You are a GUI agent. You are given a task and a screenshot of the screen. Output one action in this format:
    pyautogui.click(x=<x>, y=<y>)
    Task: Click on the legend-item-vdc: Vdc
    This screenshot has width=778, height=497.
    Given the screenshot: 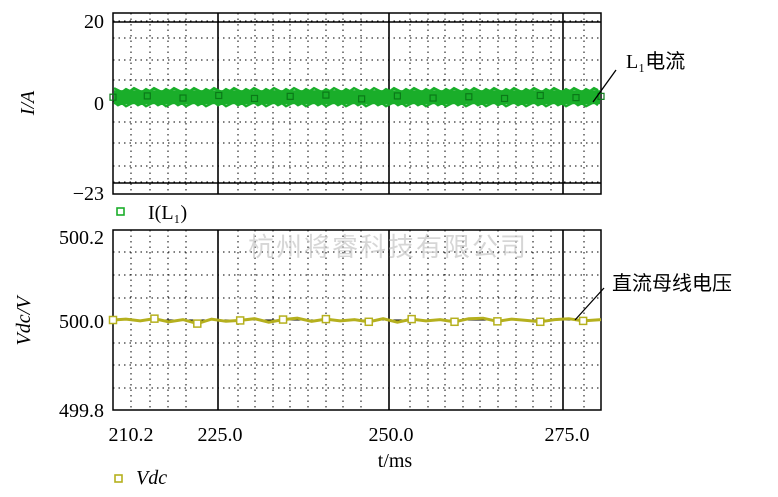 What is the action you would take?
    pyautogui.click(x=140, y=478)
    